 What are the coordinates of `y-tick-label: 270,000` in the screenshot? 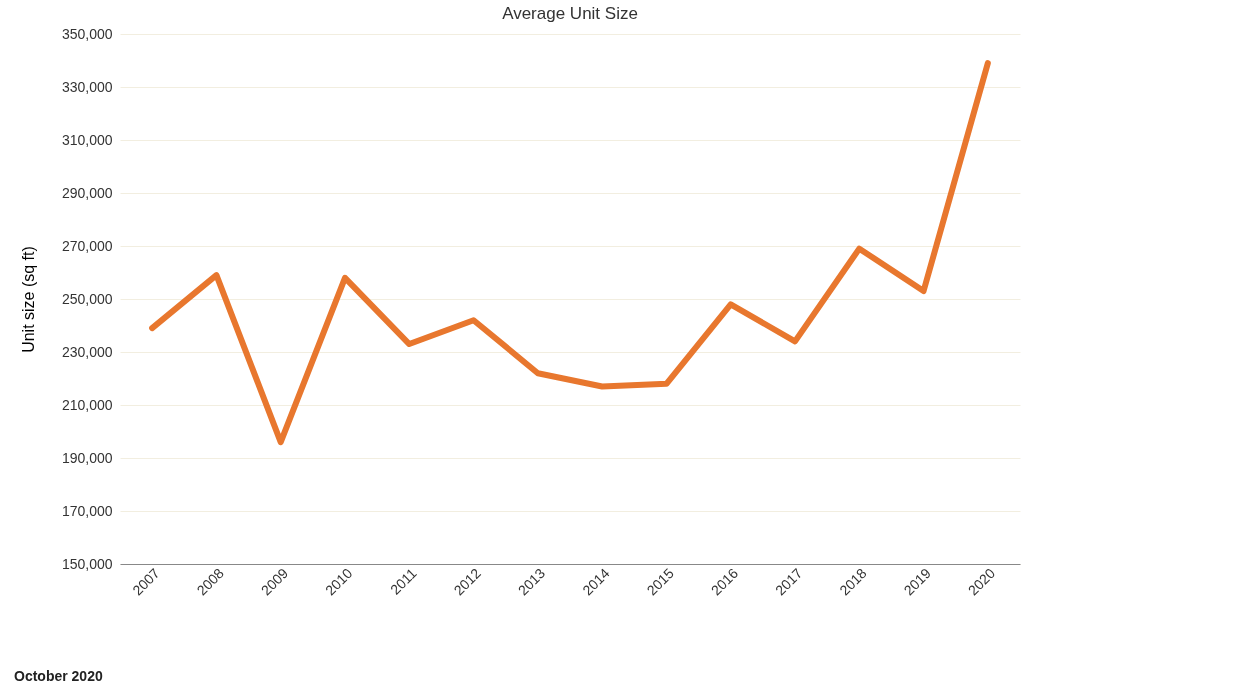 It's located at (87, 245).